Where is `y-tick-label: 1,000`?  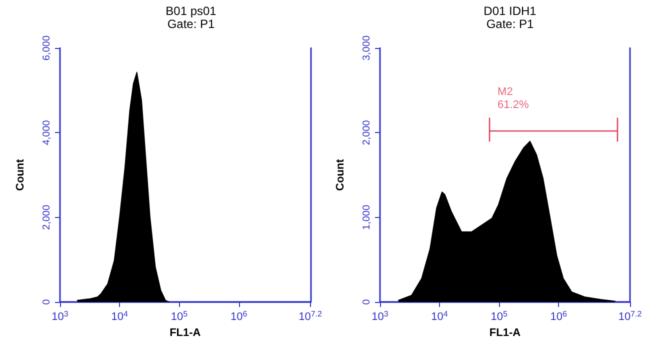 y-tick-label: 1,000 is located at coordinates (367, 217).